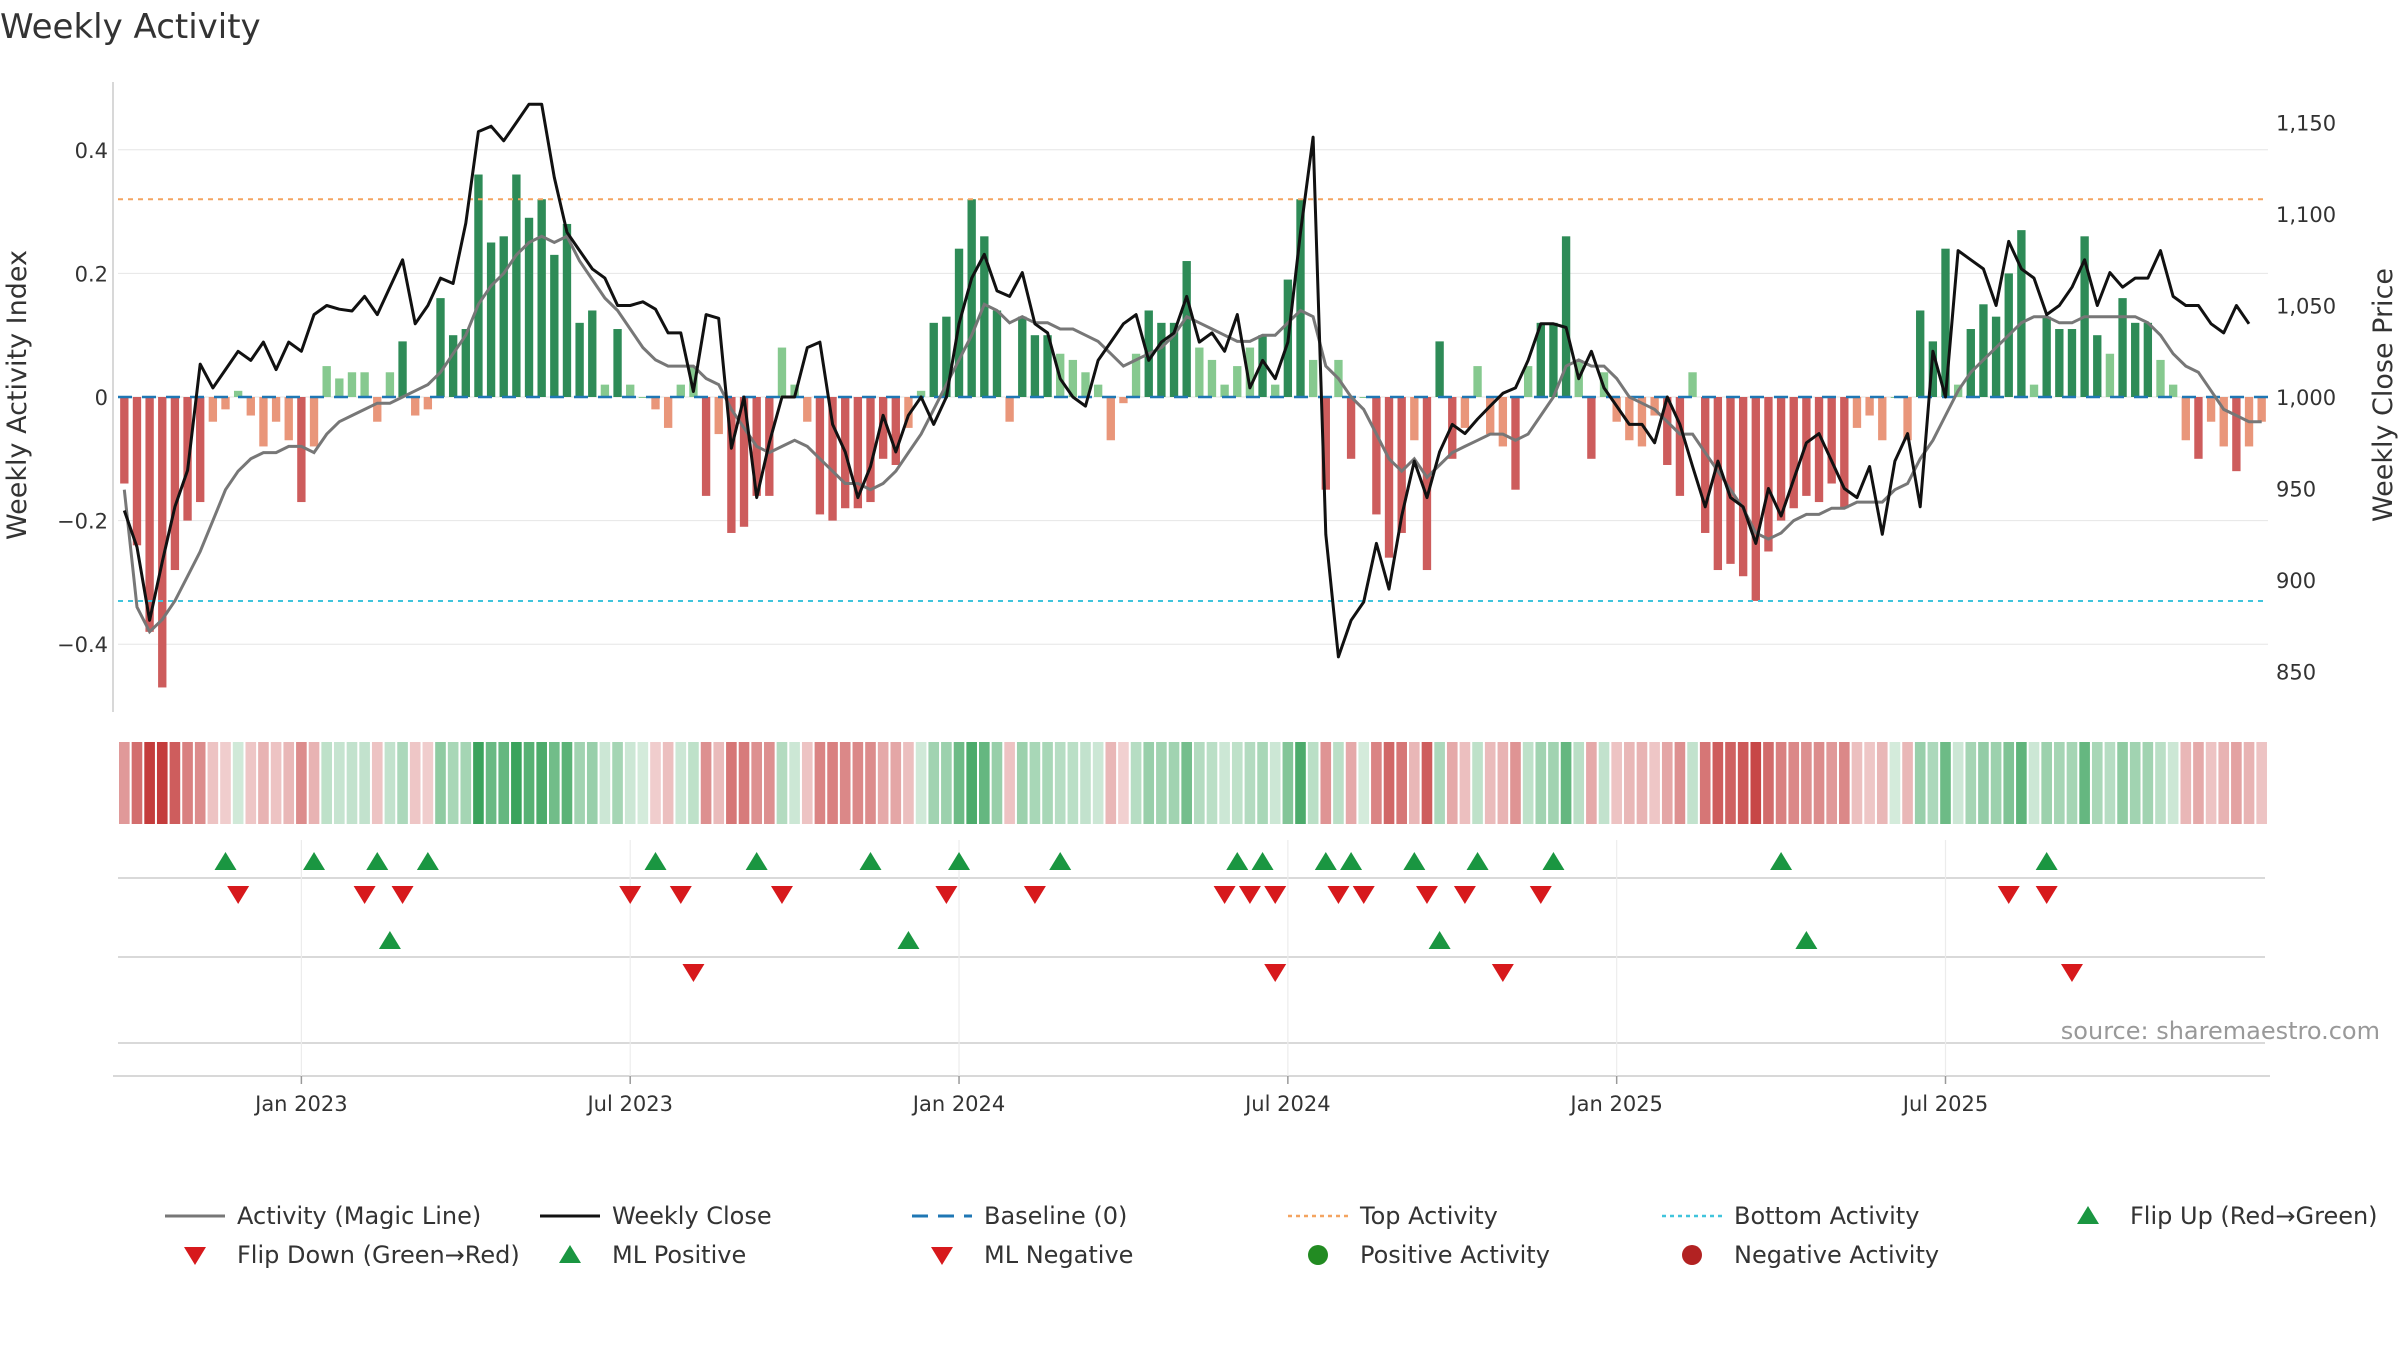 The image size is (2400, 1350). Describe the element at coordinates (1944, 1104) in the screenshot. I see `x-tick-label: Jul 2025` at that location.